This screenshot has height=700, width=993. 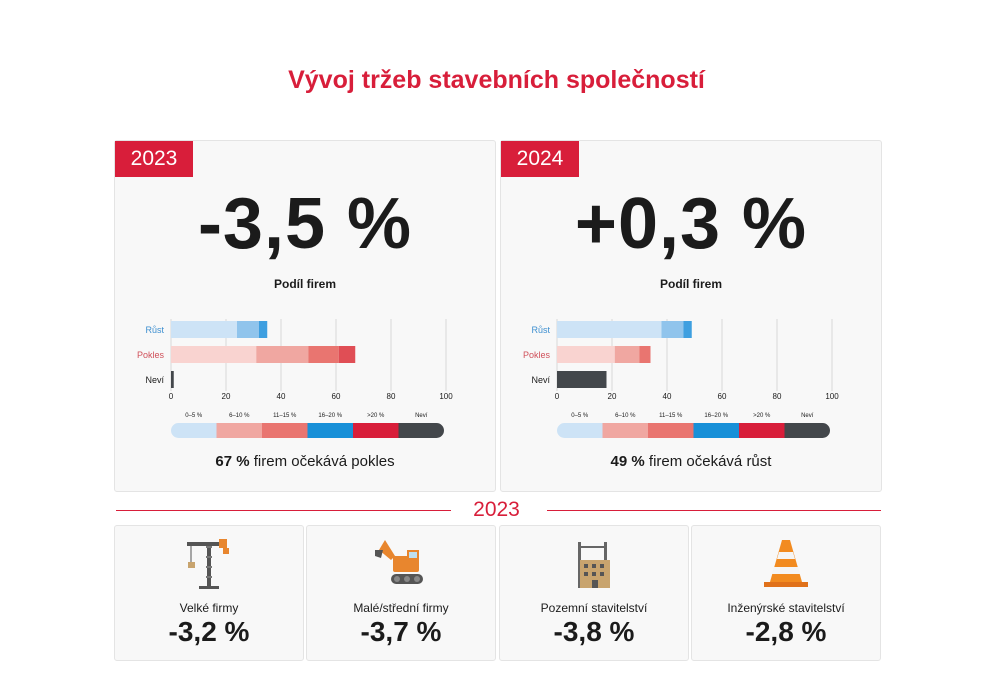 What do you see at coordinates (714, 510) in the screenshot?
I see `divider-right` at bounding box center [714, 510].